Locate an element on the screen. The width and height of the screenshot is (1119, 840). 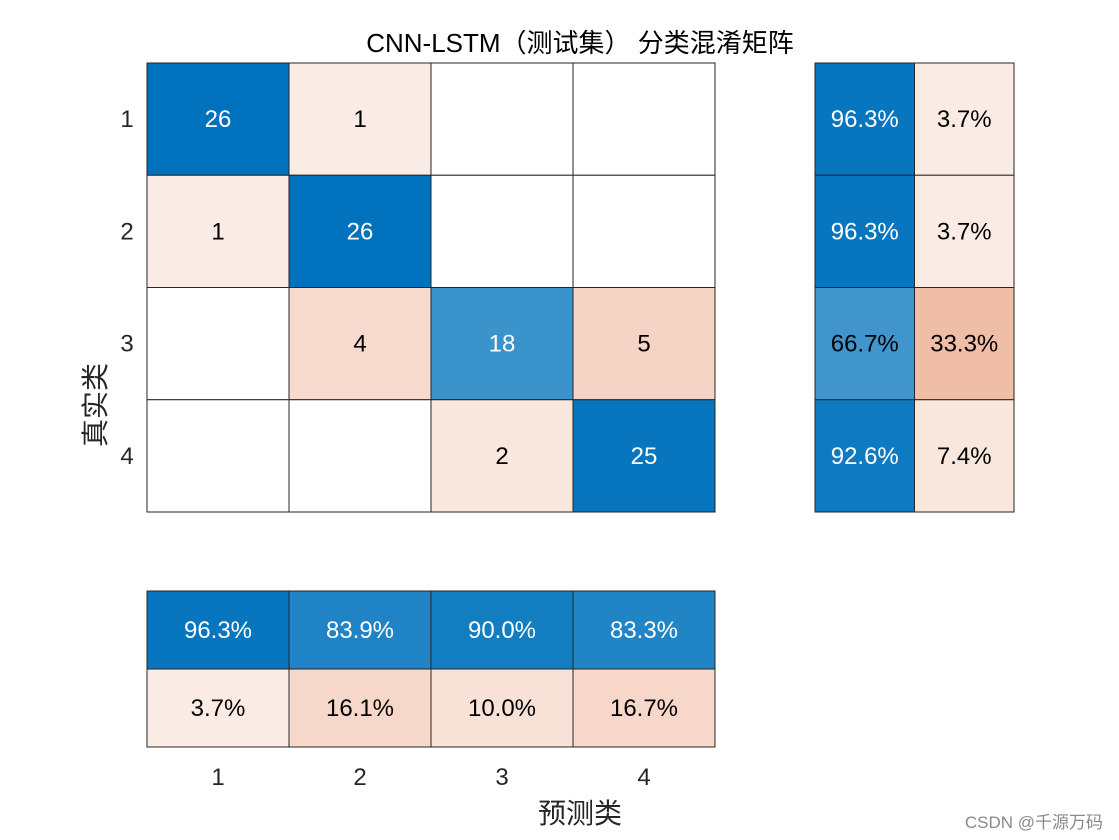
matrix-cell-r4-c1-fill is located at coordinates (218, 456).